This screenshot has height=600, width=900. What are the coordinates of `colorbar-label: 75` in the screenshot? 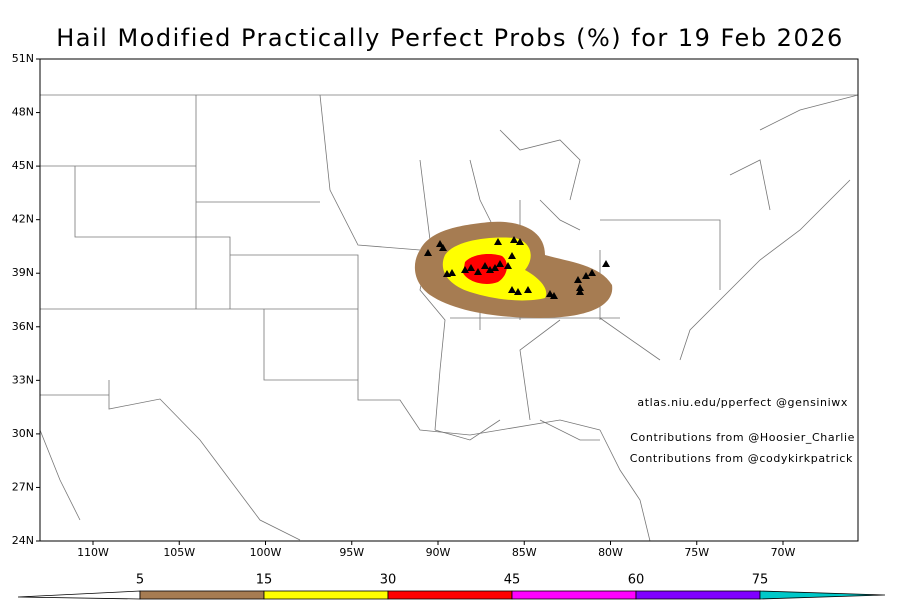 It's located at (760, 580).